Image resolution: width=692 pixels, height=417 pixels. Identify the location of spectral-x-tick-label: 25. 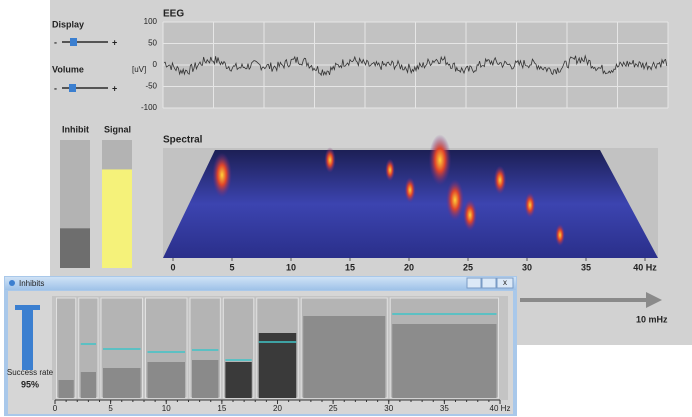
(468, 267).